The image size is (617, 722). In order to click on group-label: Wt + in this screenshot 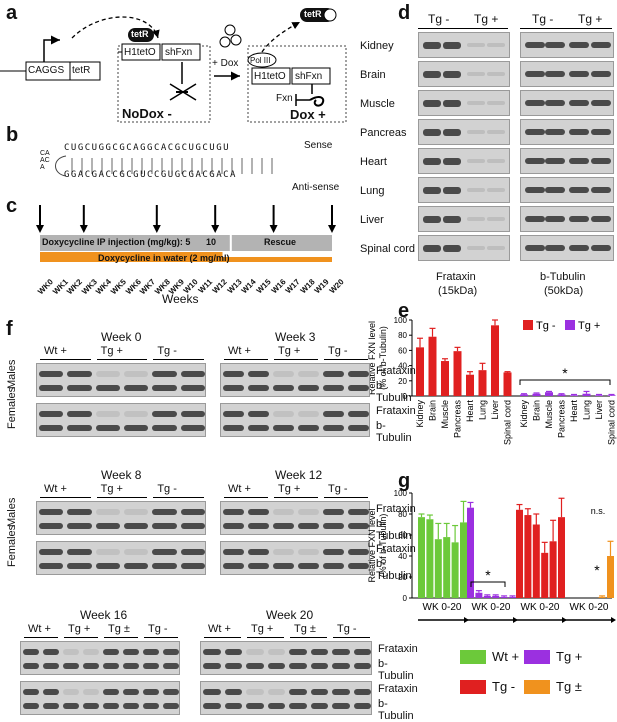, I will do `click(239, 489)`.